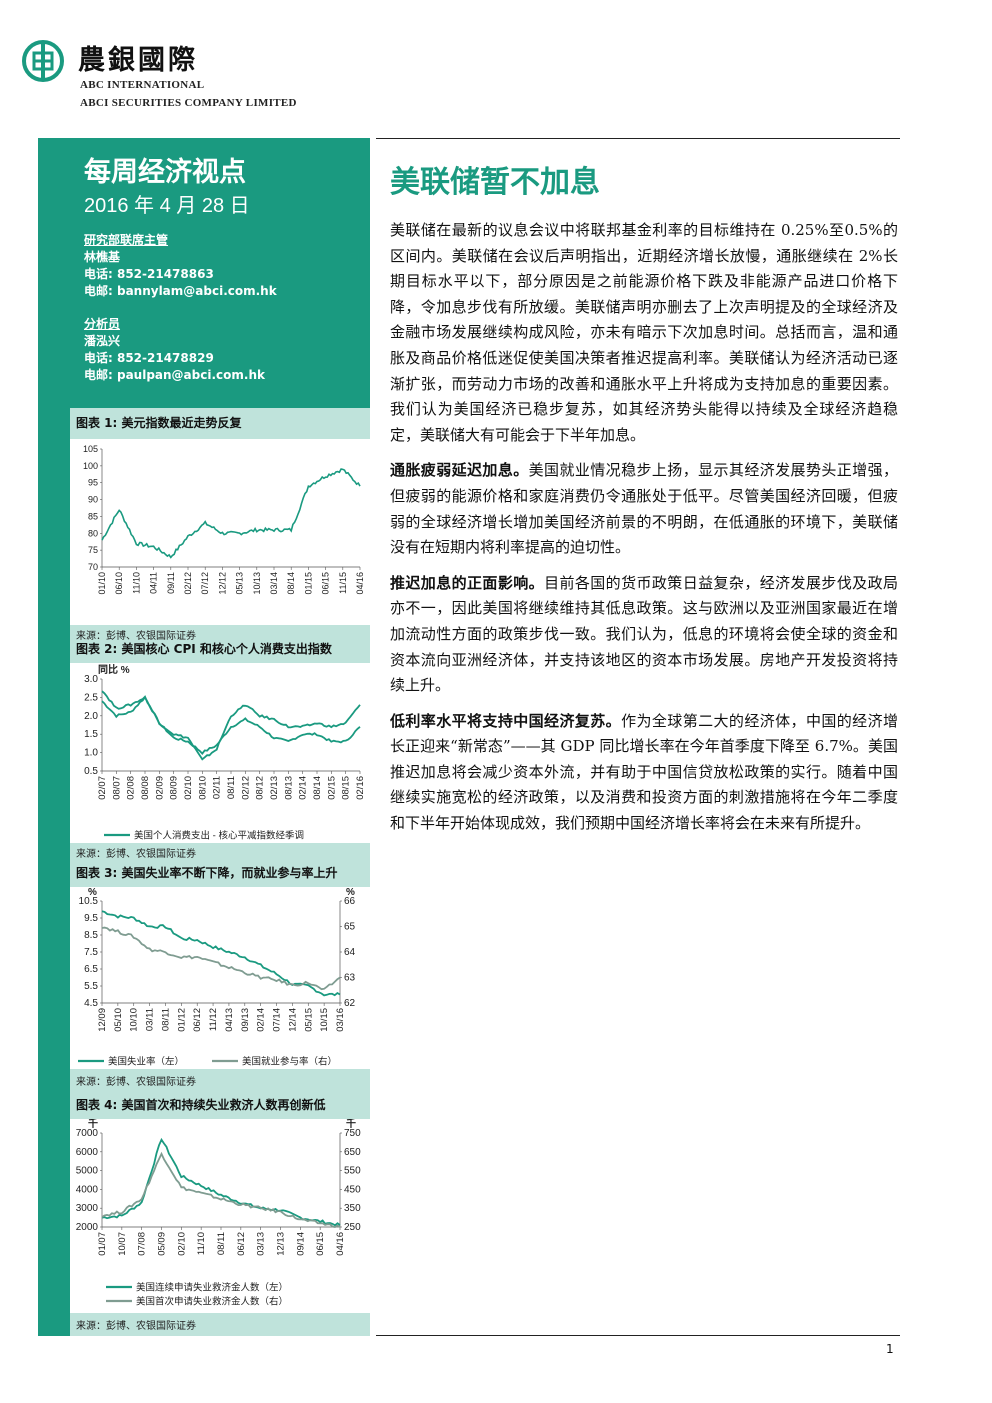 The image size is (992, 1403). What do you see at coordinates (350, 978) in the screenshot?
I see `y-tick-label-right: 63` at bounding box center [350, 978].